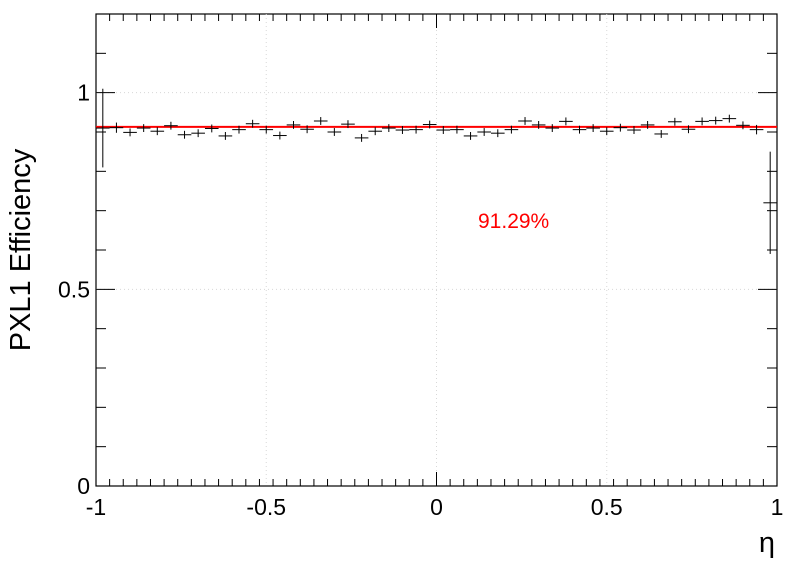 This screenshot has height=572, width=796. I want to click on x-tick-label: -0.5, so click(266, 507).